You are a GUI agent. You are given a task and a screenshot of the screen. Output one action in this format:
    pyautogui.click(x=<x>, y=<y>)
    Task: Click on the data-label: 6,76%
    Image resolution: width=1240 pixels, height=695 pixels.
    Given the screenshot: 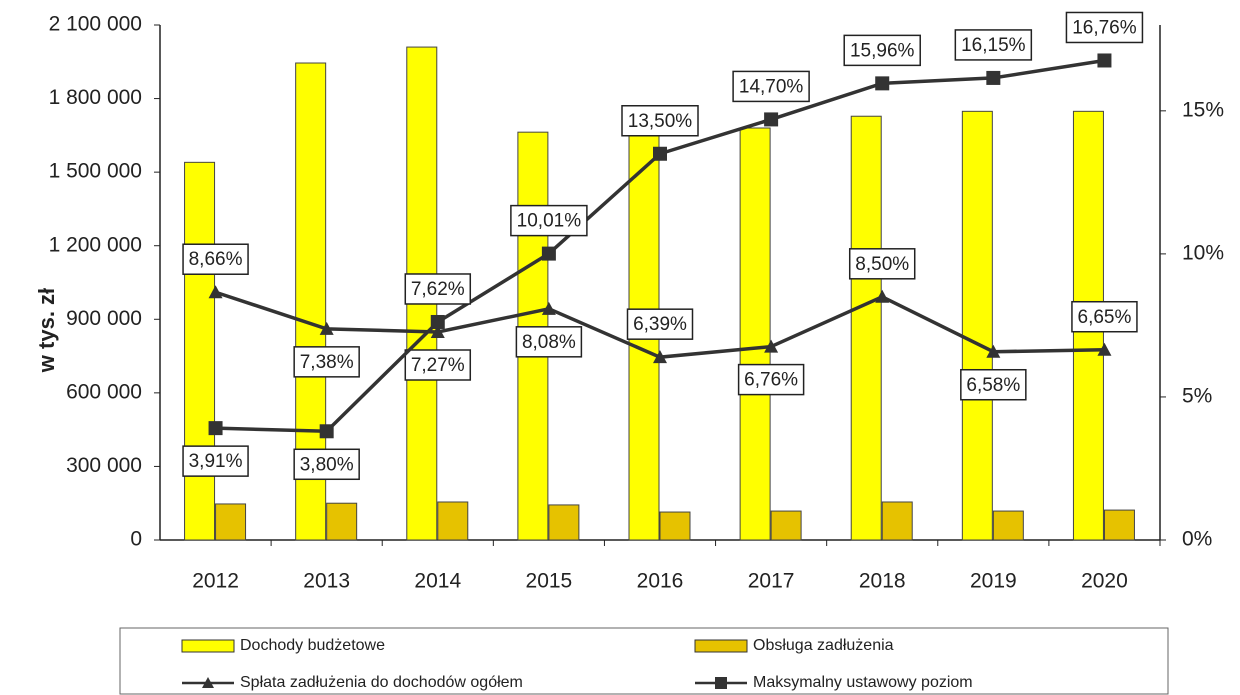 What is the action you would take?
    pyautogui.click(x=771, y=380)
    